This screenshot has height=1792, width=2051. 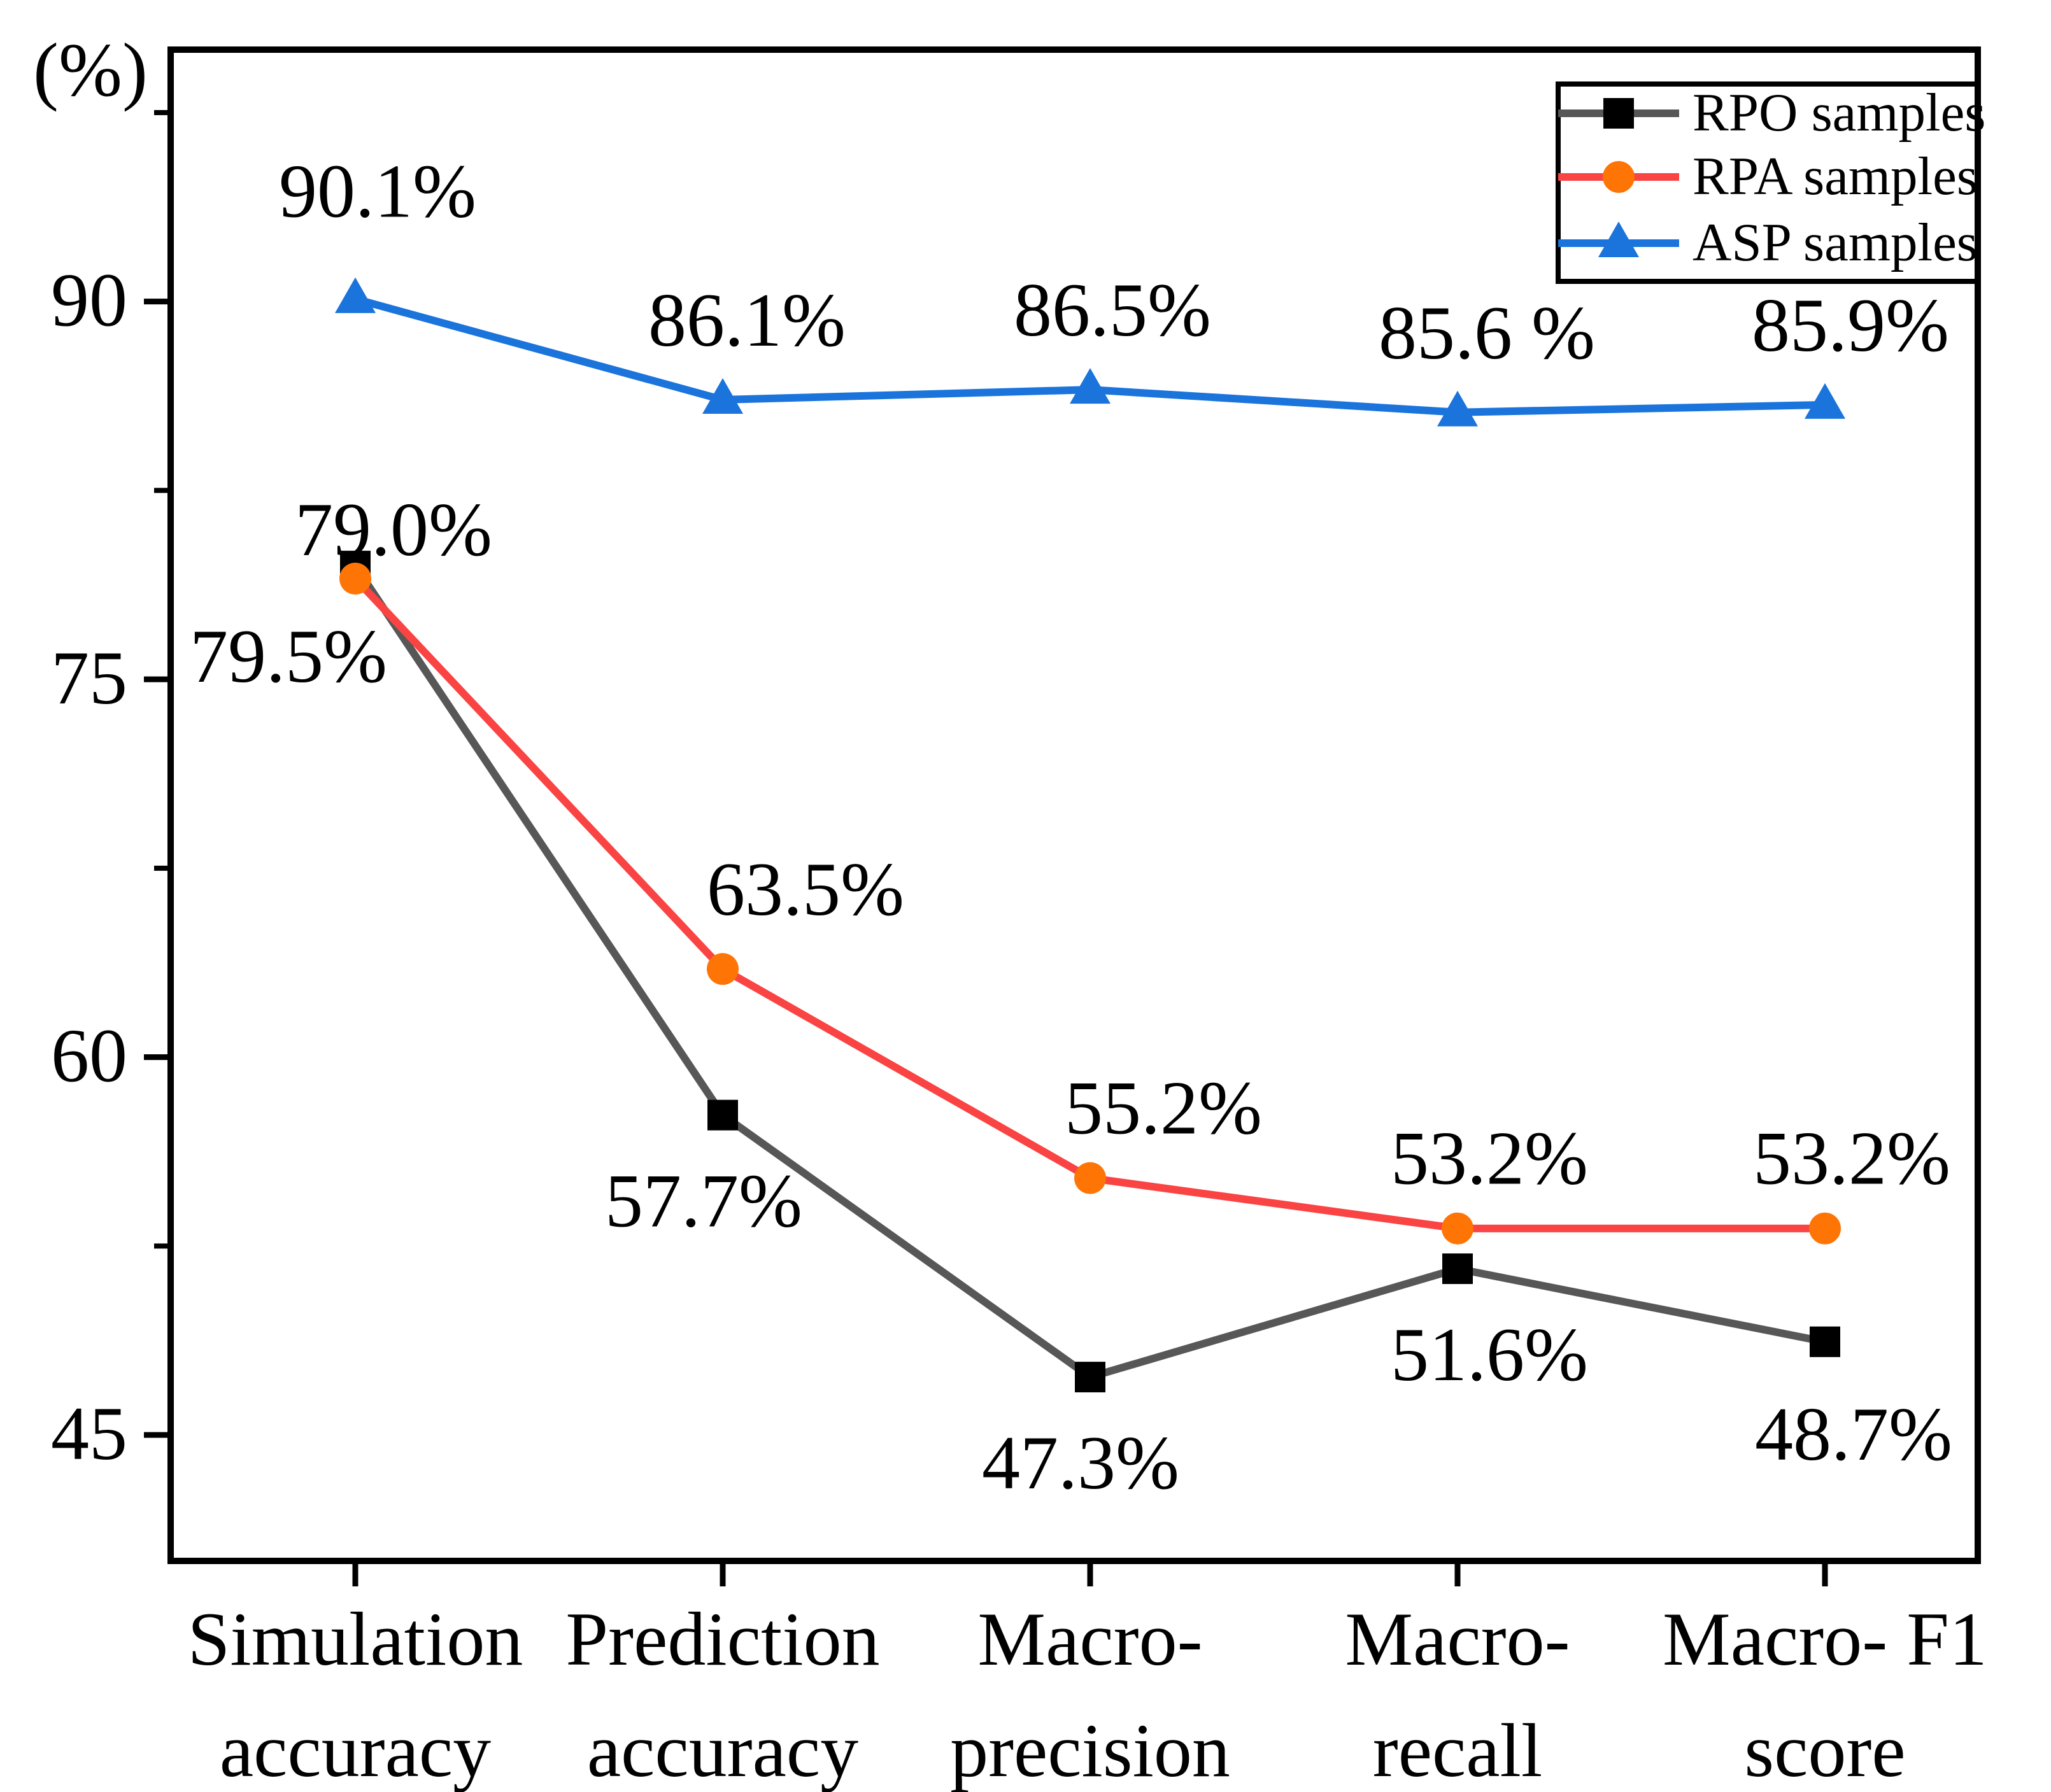 What do you see at coordinates (1835, 176) in the screenshot?
I see `legend-label: RPA samples` at bounding box center [1835, 176].